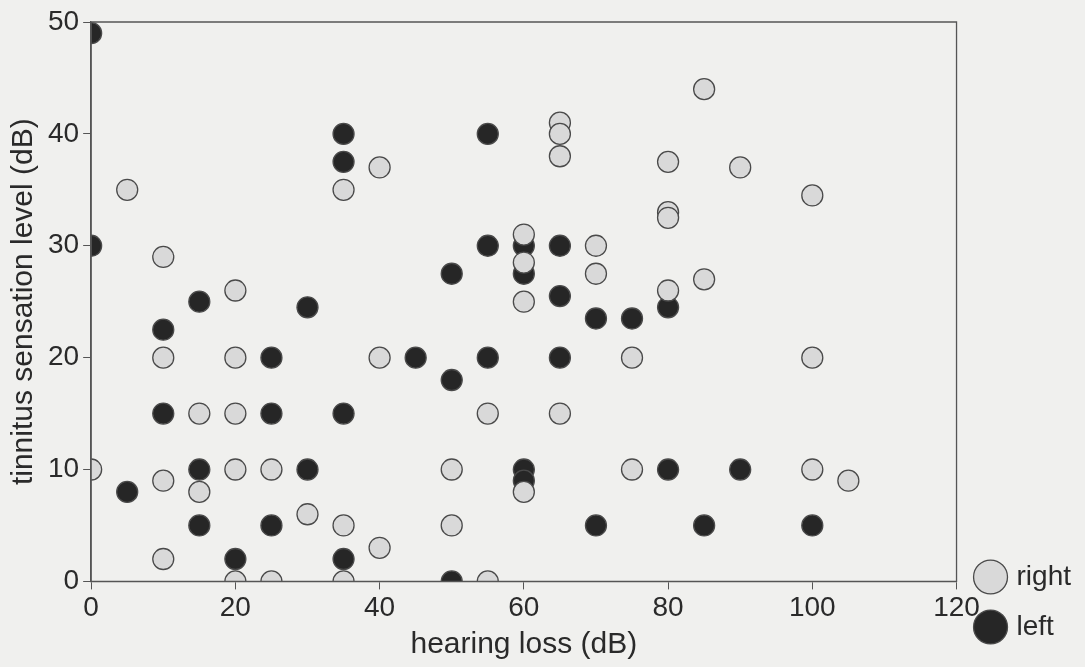 The width and height of the screenshot is (1085, 667). Describe the element at coordinates (812, 606) in the screenshot. I see `x-tick-label: 100` at that location.